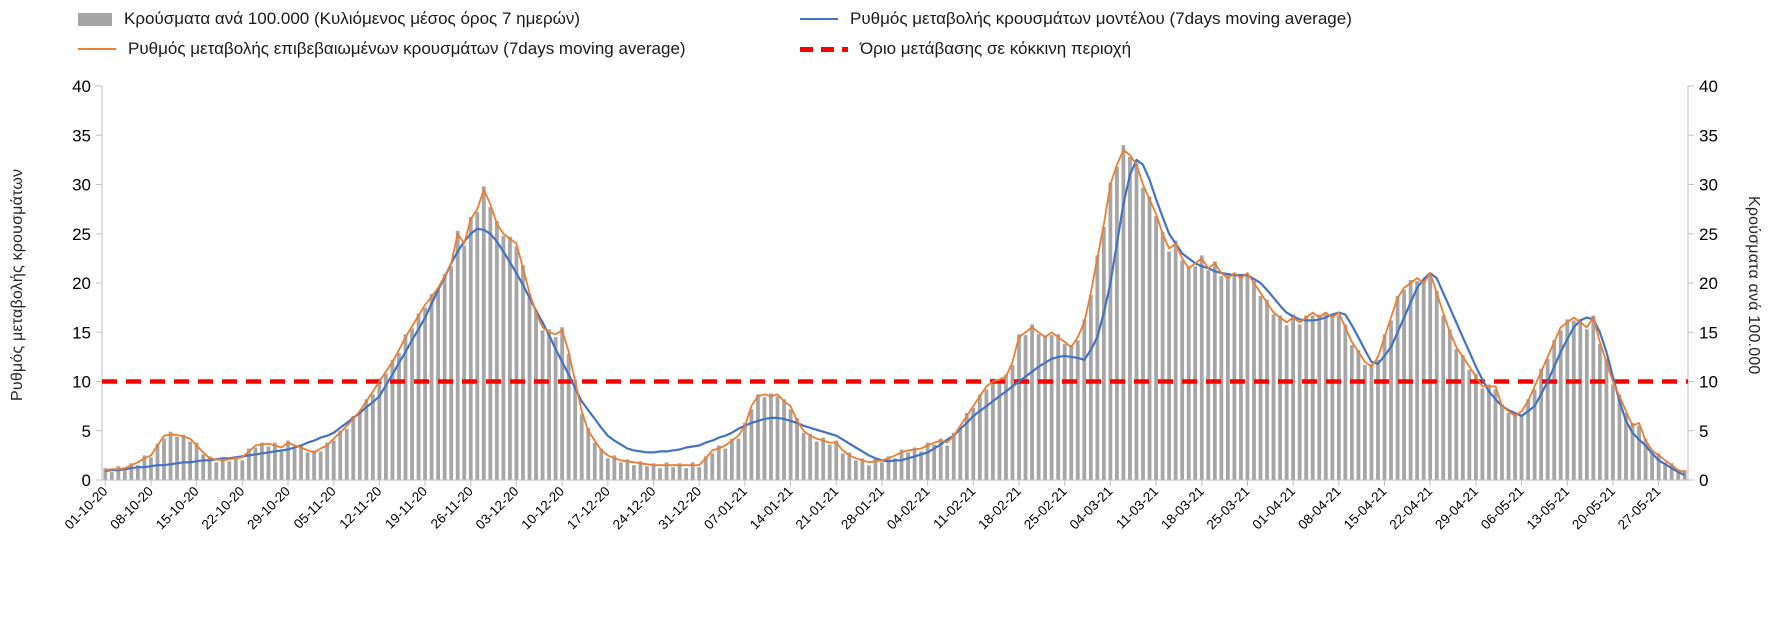  Describe the element at coordinates (996, 48) in the screenshot. I see `legend-label-red-zone-threshold: Όριο μετάβασης σε κόκκινη περιοχή` at that location.